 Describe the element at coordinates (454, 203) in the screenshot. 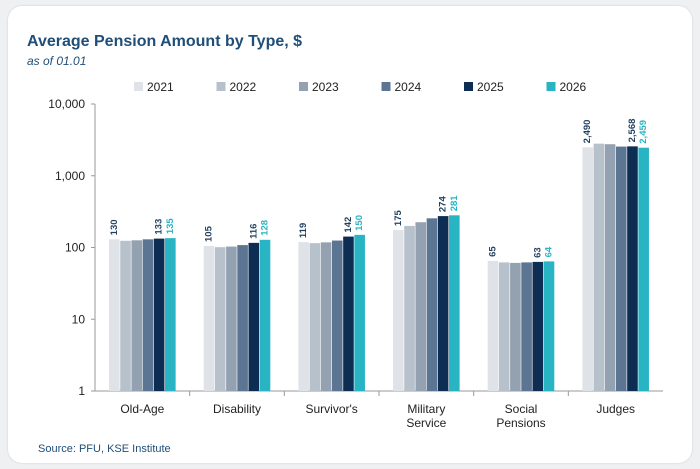

I see `data-label: 281` at that location.